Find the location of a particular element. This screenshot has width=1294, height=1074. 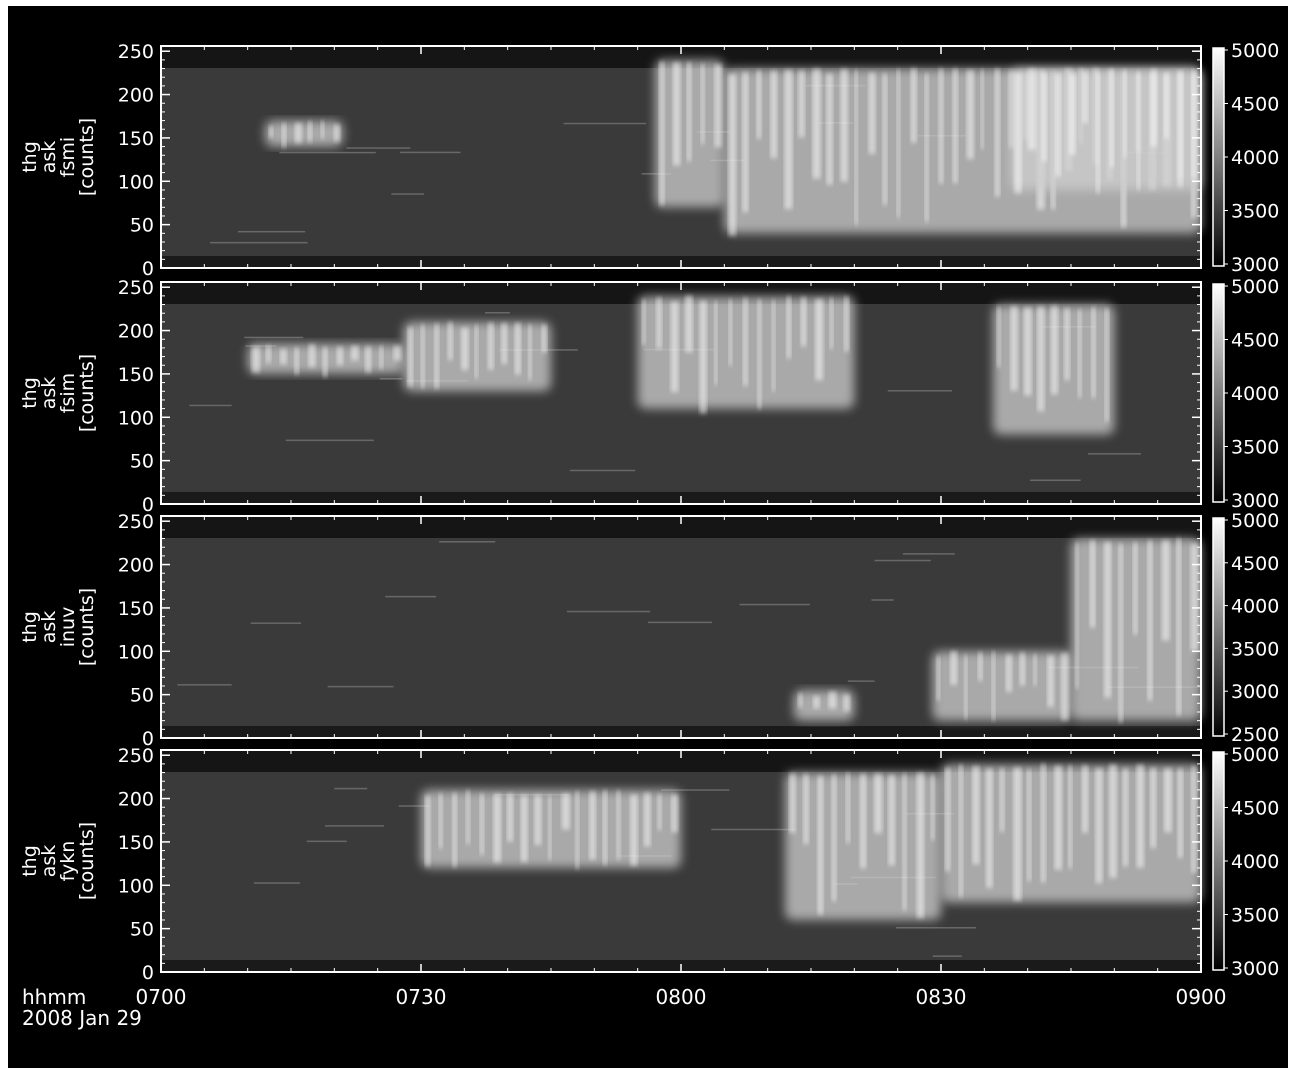

y-tick-label: 250 is located at coordinates (136, 288).